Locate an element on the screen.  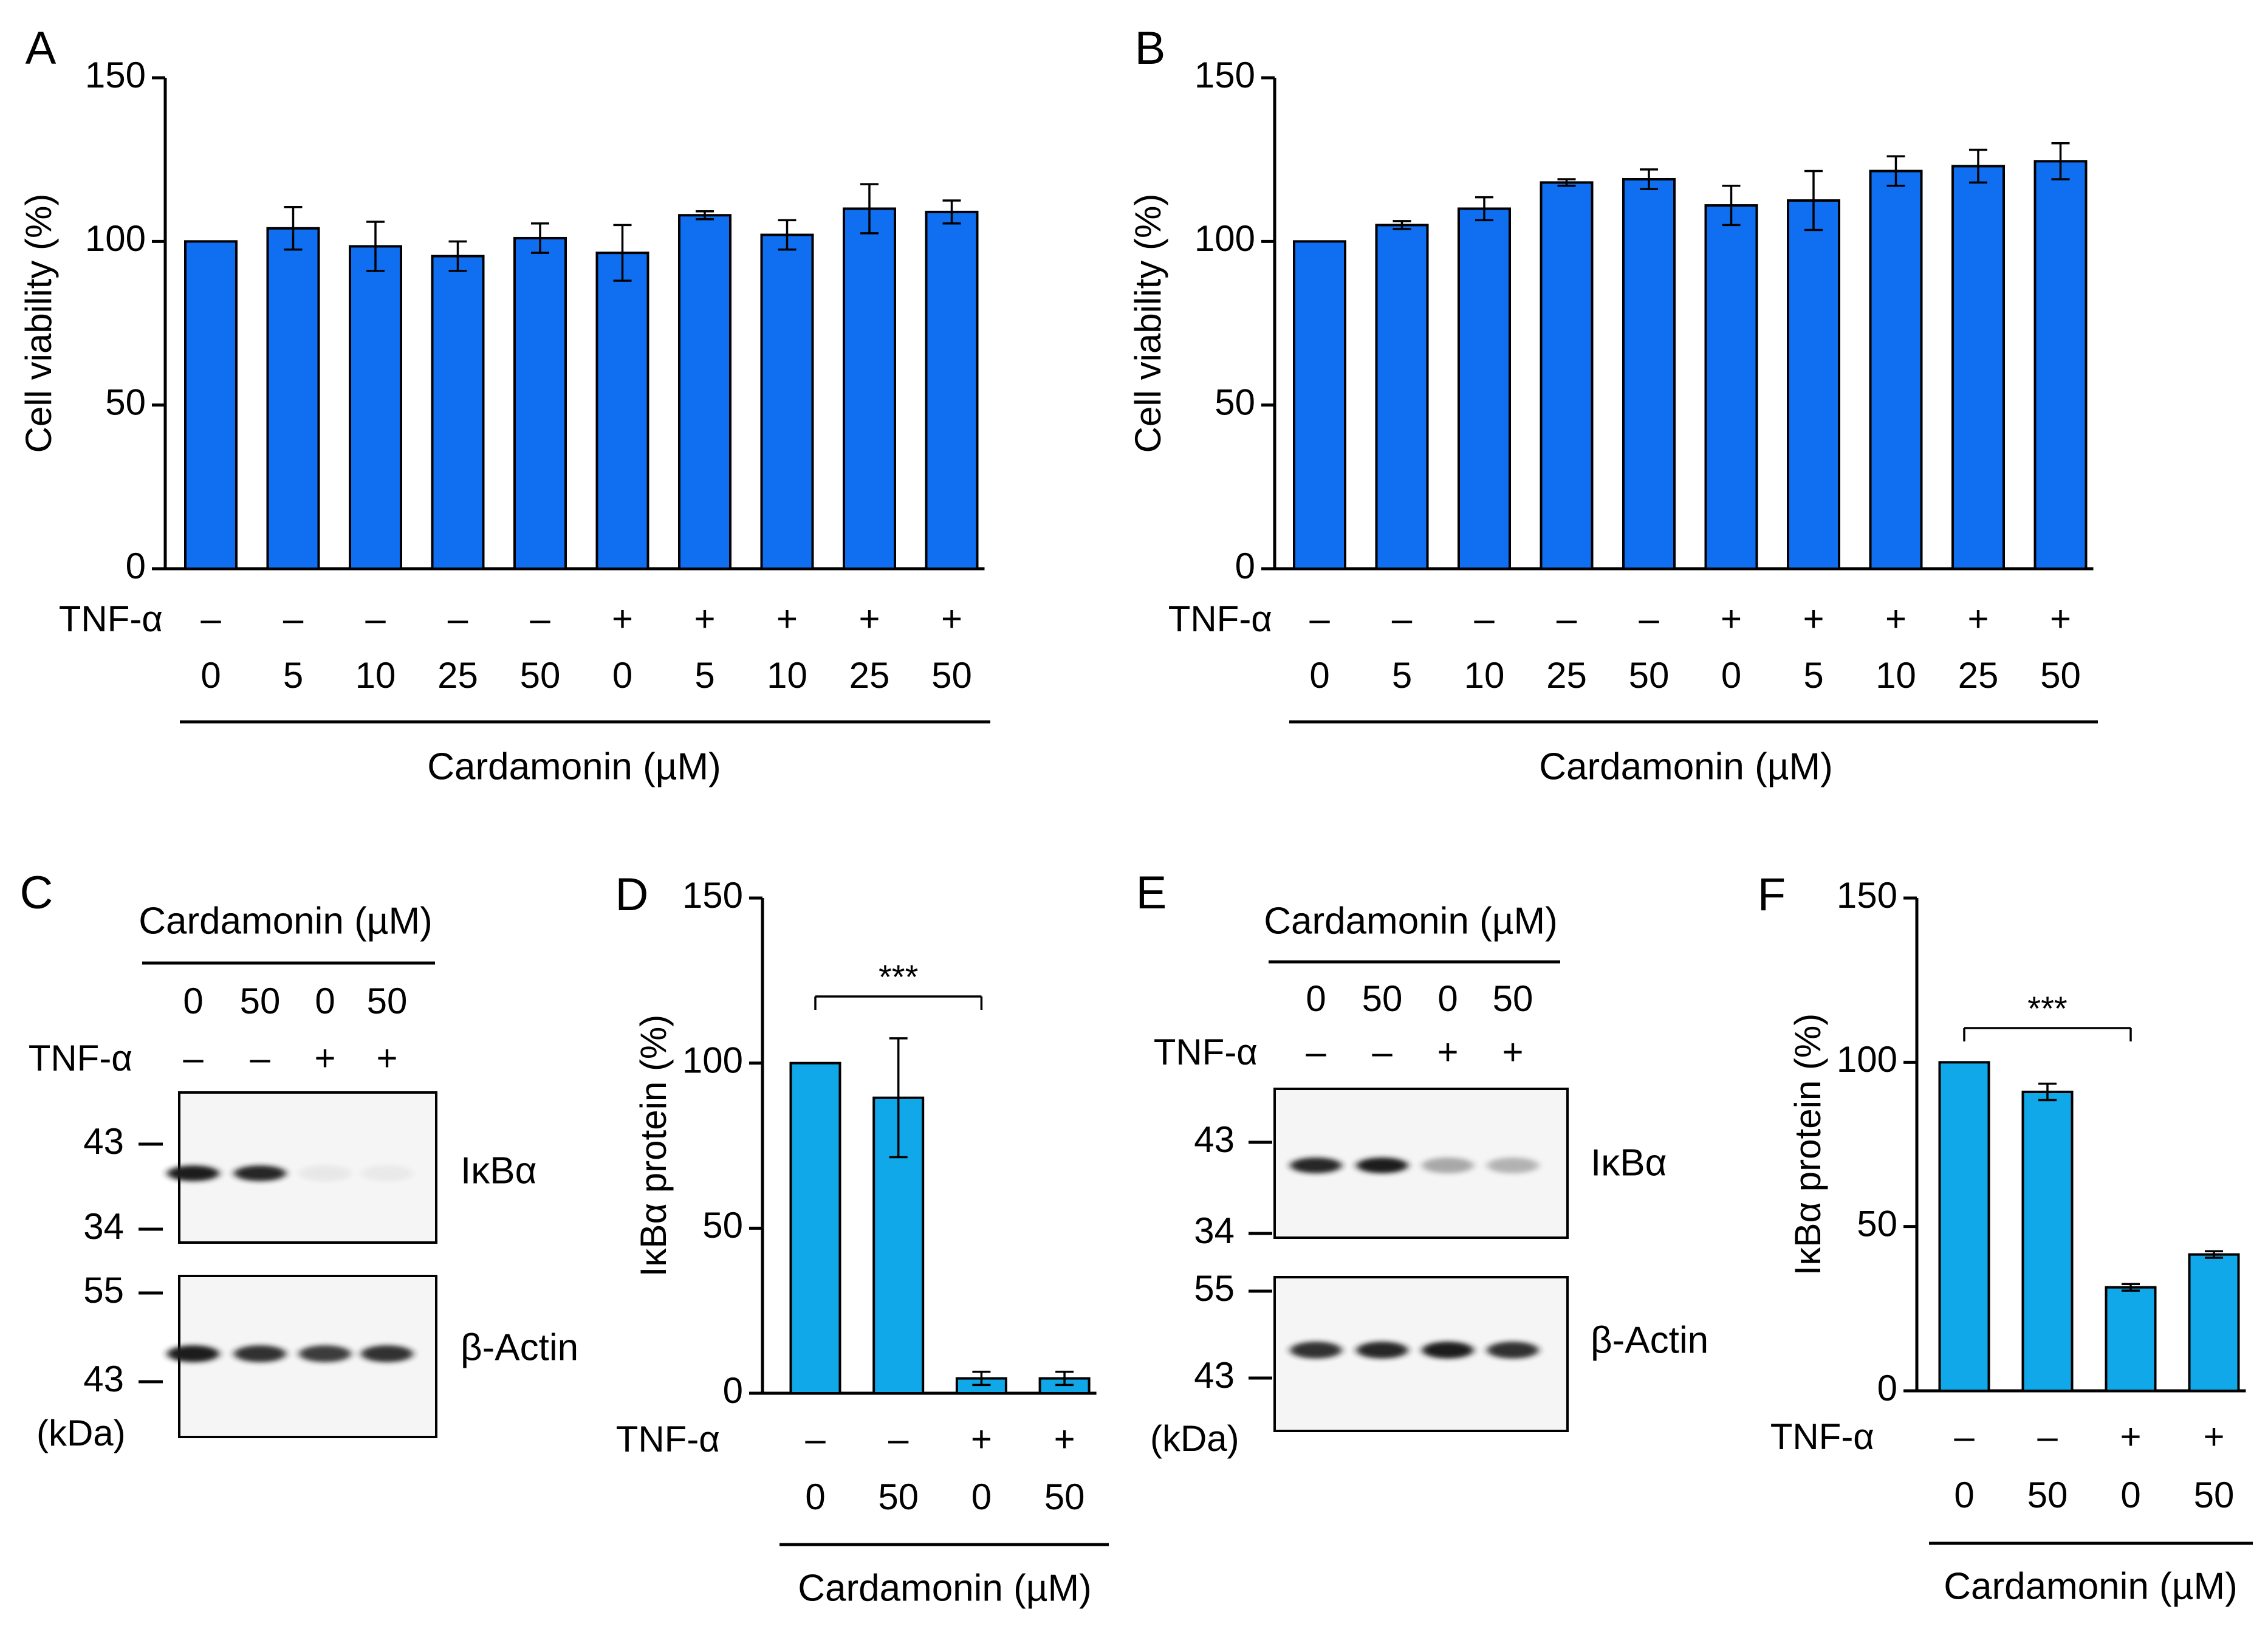
lane-tnf-sign: + is located at coordinates (324, 1058).